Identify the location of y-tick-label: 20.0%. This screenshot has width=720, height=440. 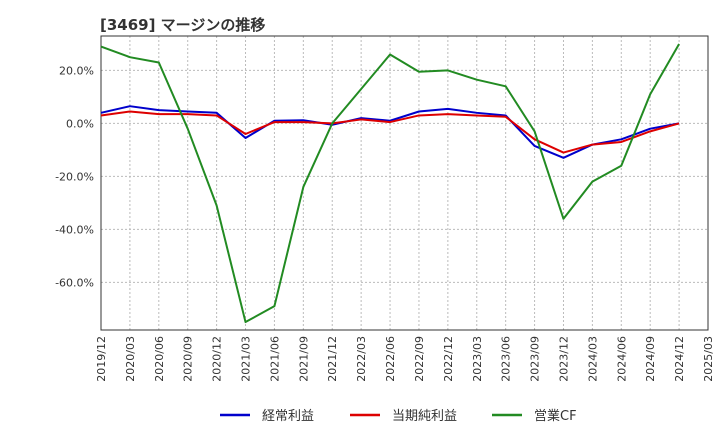
(76, 70).